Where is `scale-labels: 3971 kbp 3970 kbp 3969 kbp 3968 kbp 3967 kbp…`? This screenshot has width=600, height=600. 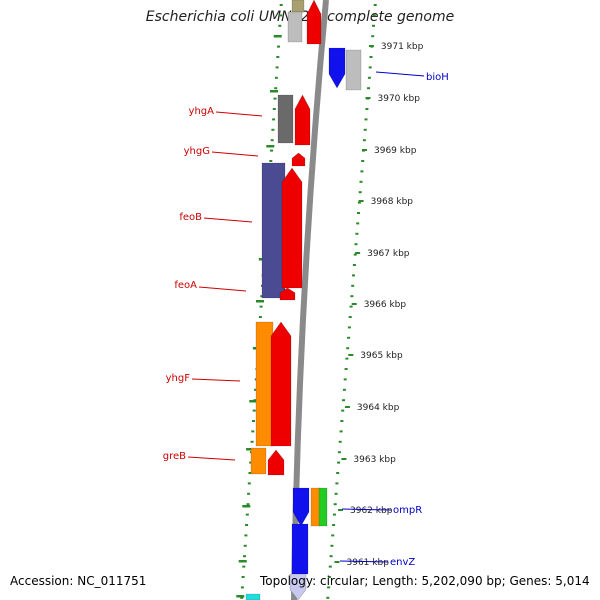
scale-labels: 3971 kbp 3970 kbp 3969 kbp 3968 kbp 3967 kbp… is located at coordinates (379, 305).